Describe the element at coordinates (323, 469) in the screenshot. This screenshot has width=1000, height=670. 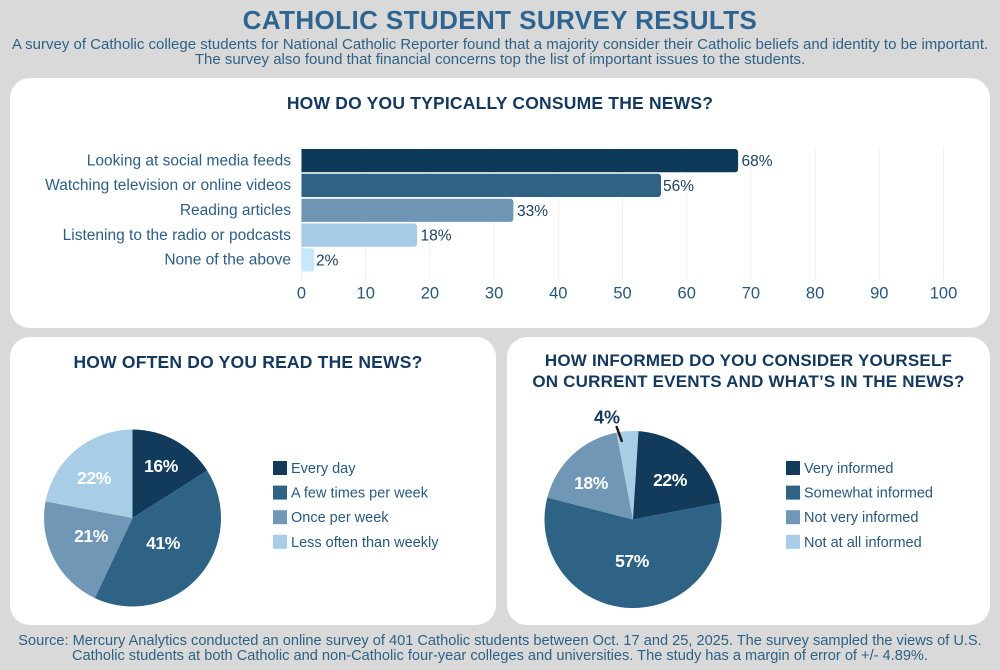
I see `svg-text: Every day` at that location.